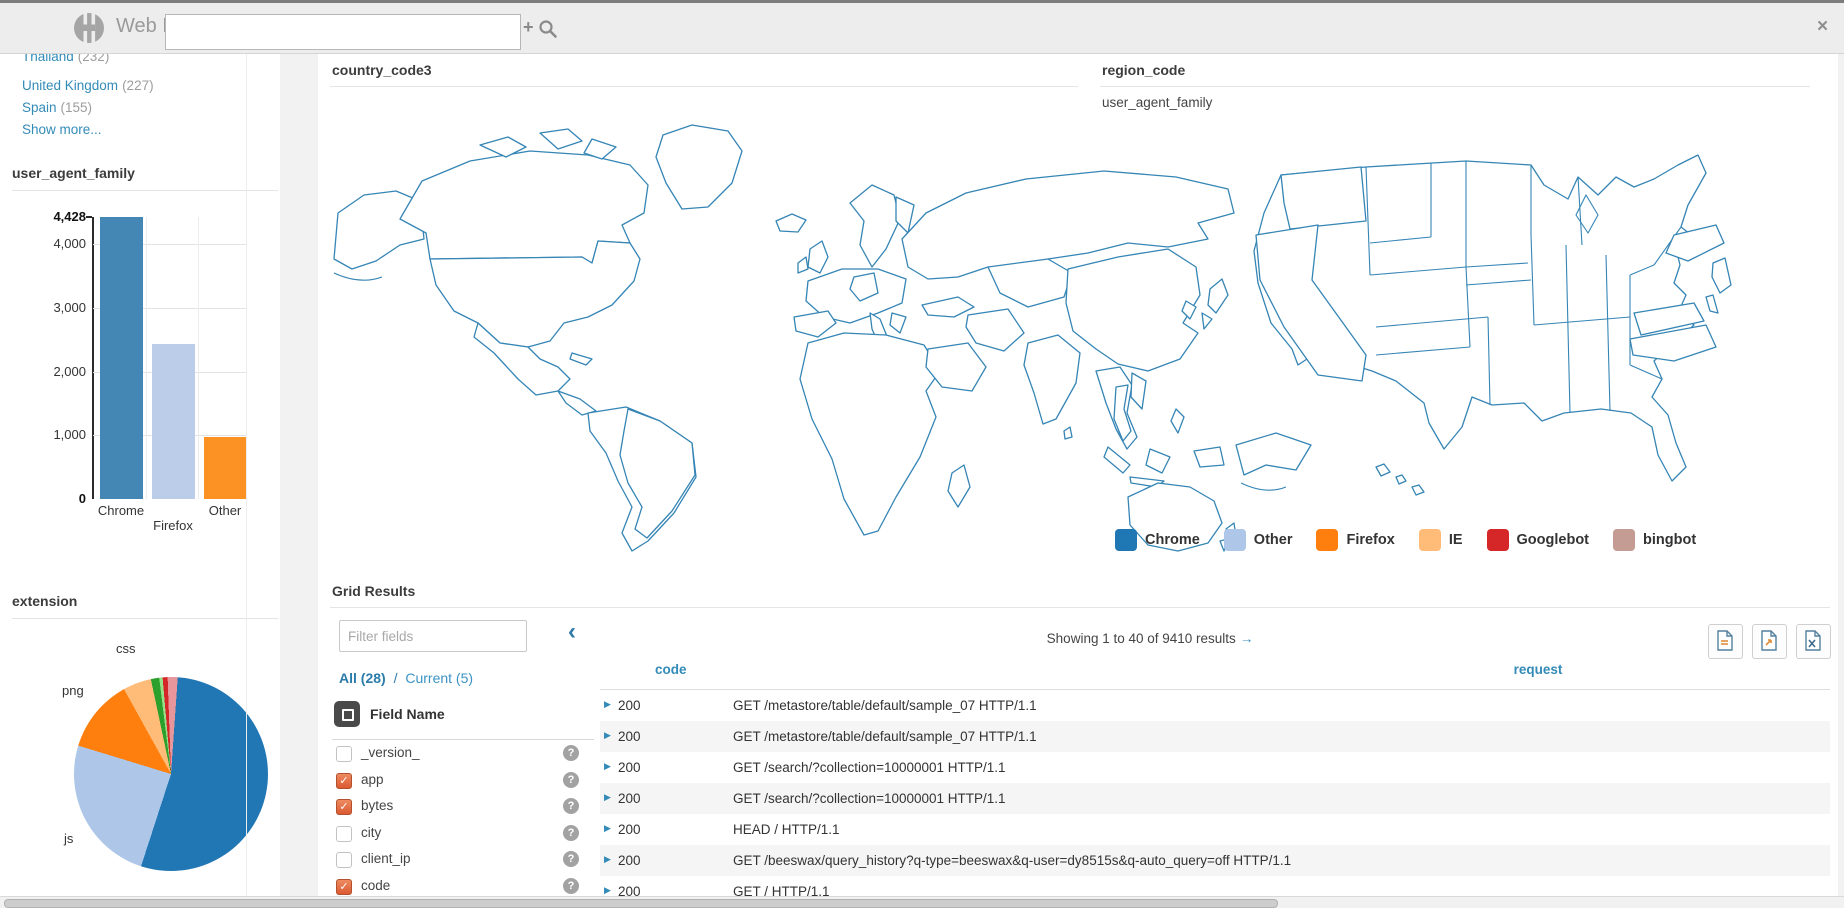  What do you see at coordinates (225, 468) in the screenshot?
I see `bar-other` at bounding box center [225, 468].